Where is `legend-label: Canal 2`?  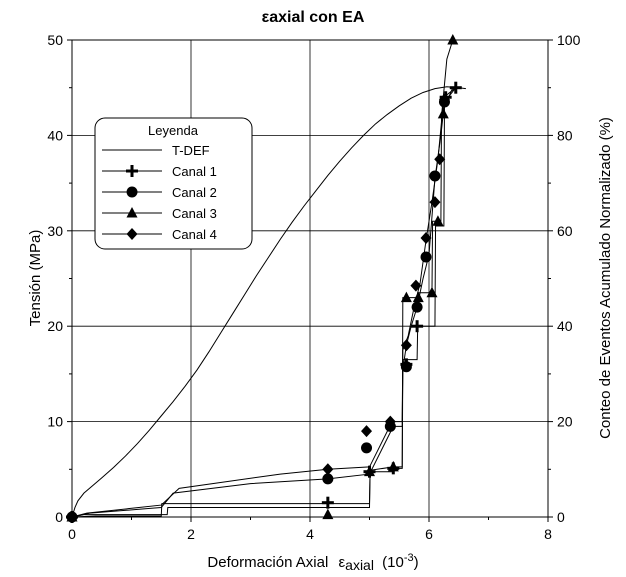
legend-label: Canal 2 is located at coordinates (194, 192).